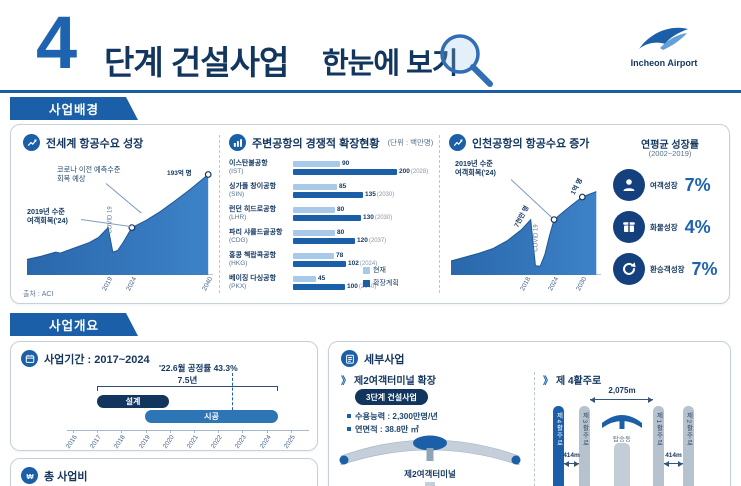  I want to click on airports-title-row: 주변공항의 경쟁적 확장현황 (단위 : 백만명), so click(331, 142).